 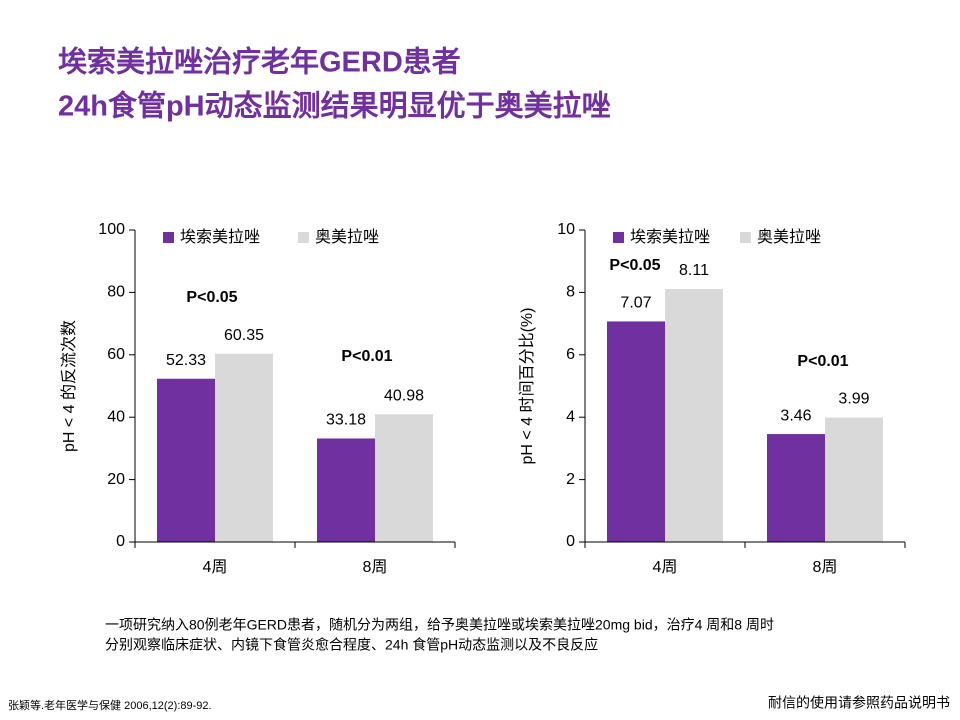 I want to click on value-label: 8.11, so click(x=694, y=270).